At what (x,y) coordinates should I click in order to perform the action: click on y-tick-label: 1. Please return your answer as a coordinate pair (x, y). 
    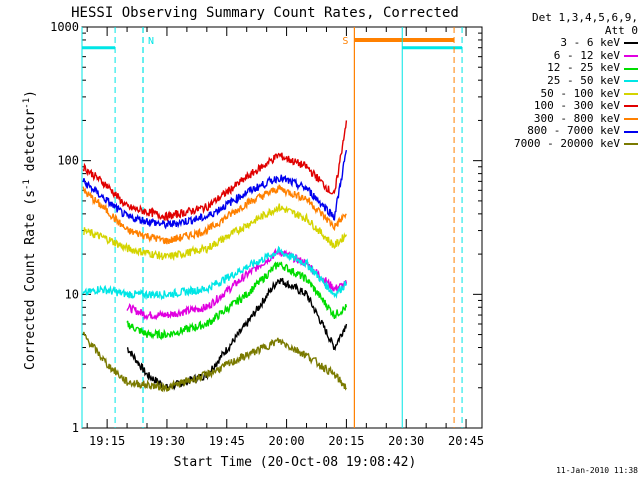
    Looking at the image, I should click on (75, 428).